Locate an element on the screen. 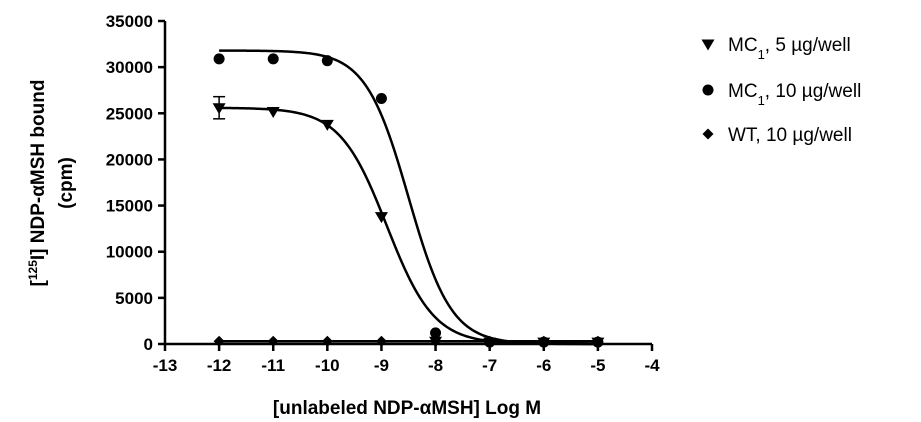 The width and height of the screenshot is (921, 422). legend-label: MC1, 10 µg/well is located at coordinates (794, 94).